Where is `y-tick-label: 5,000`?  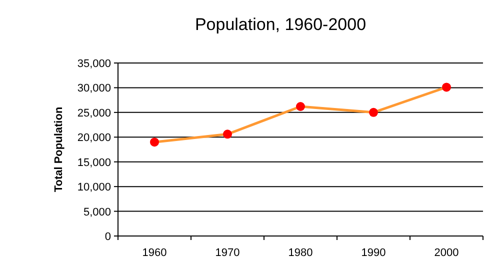 y-tick-label: 5,000 is located at coordinates (97, 212).